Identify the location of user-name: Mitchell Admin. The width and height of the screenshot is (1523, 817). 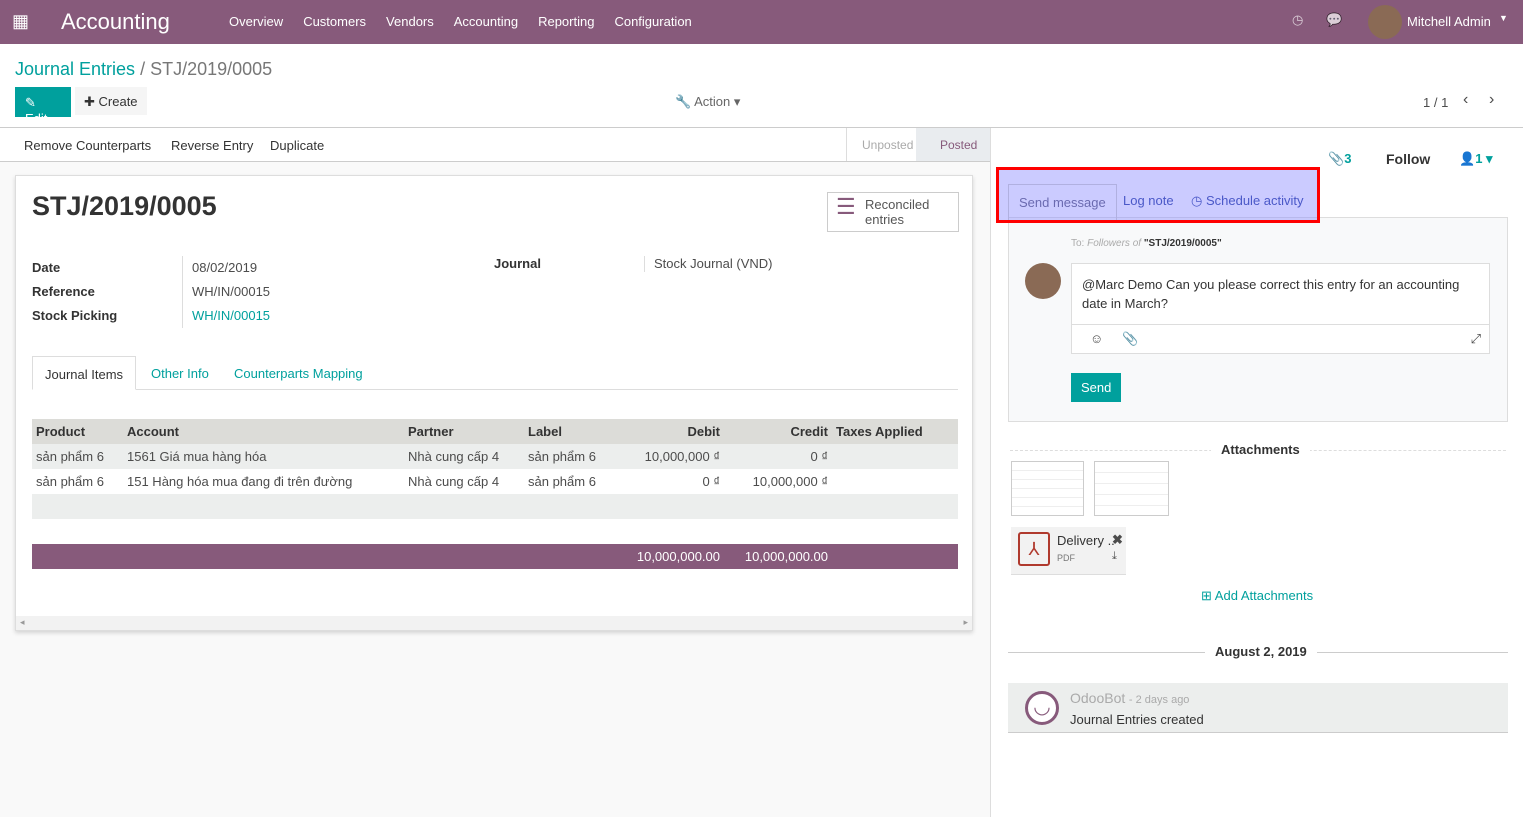
(1449, 21).